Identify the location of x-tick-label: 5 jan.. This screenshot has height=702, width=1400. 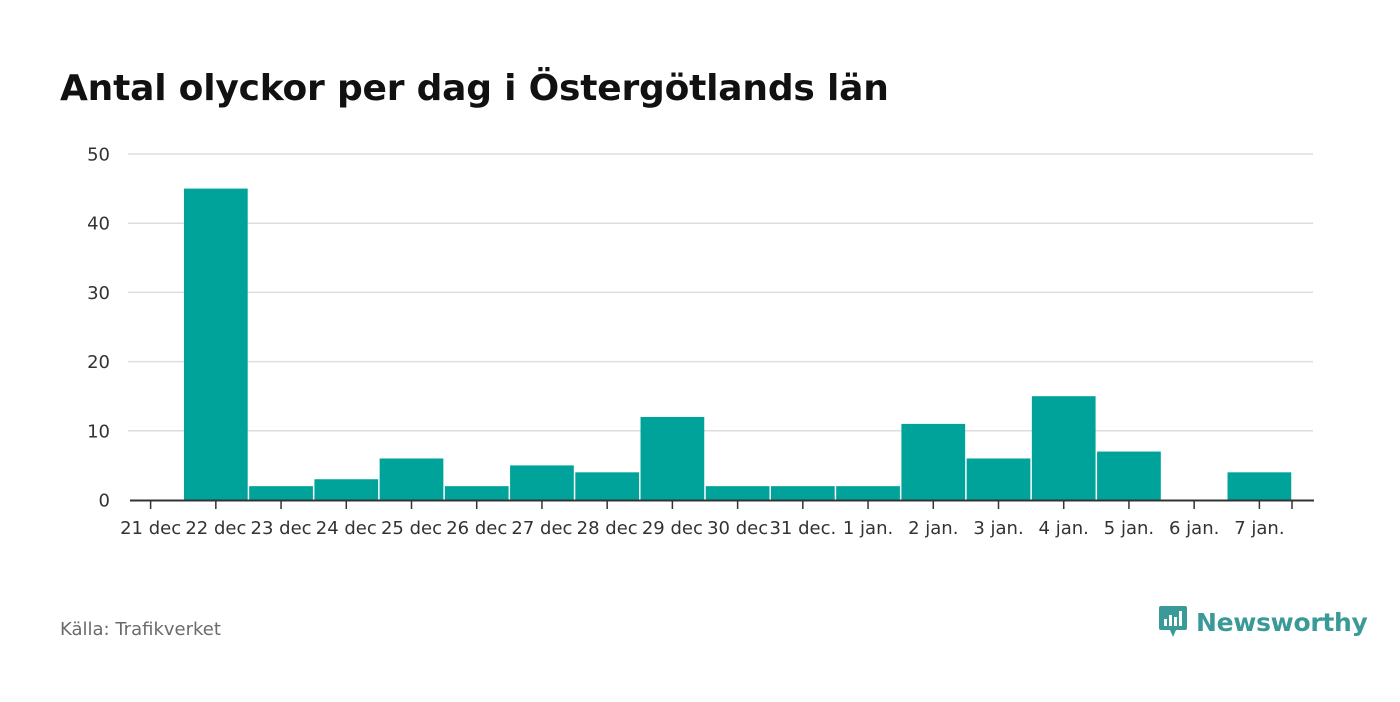
(1129, 528).